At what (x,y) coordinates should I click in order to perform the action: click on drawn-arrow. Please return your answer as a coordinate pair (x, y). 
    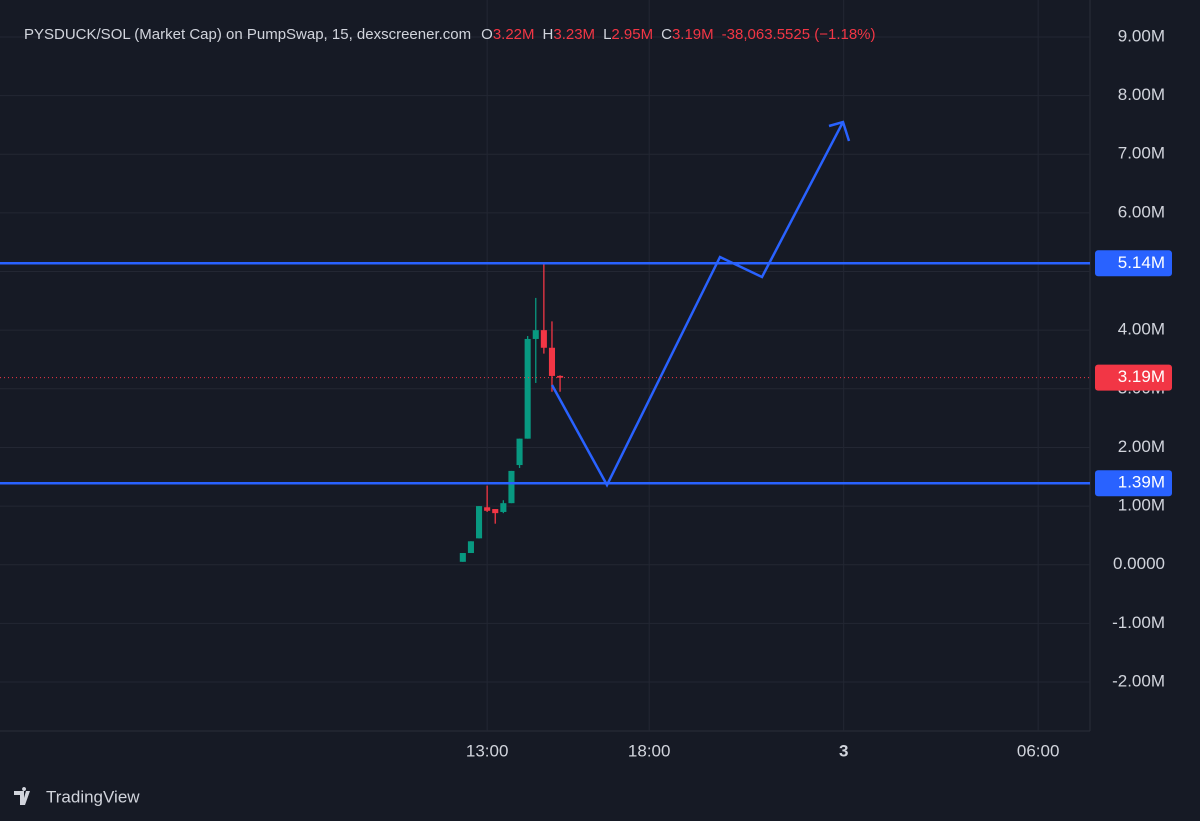
    Looking at the image, I should click on (700, 304).